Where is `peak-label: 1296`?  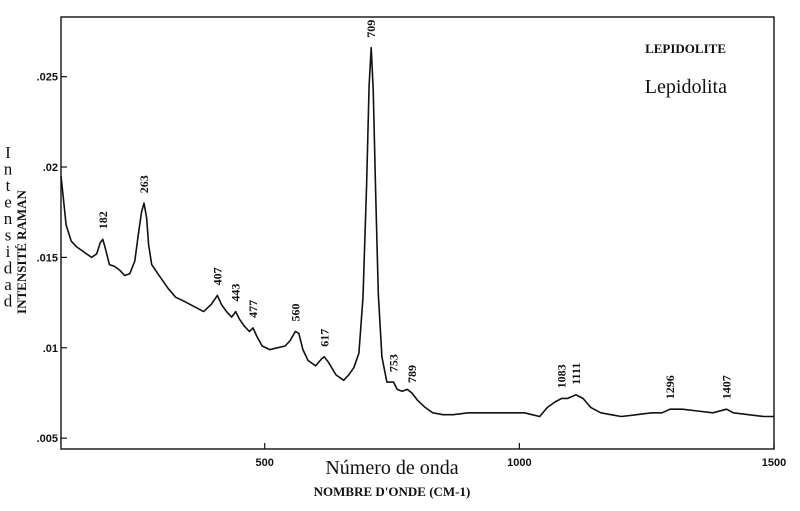
peak-label: 1296 is located at coordinates (670, 387).